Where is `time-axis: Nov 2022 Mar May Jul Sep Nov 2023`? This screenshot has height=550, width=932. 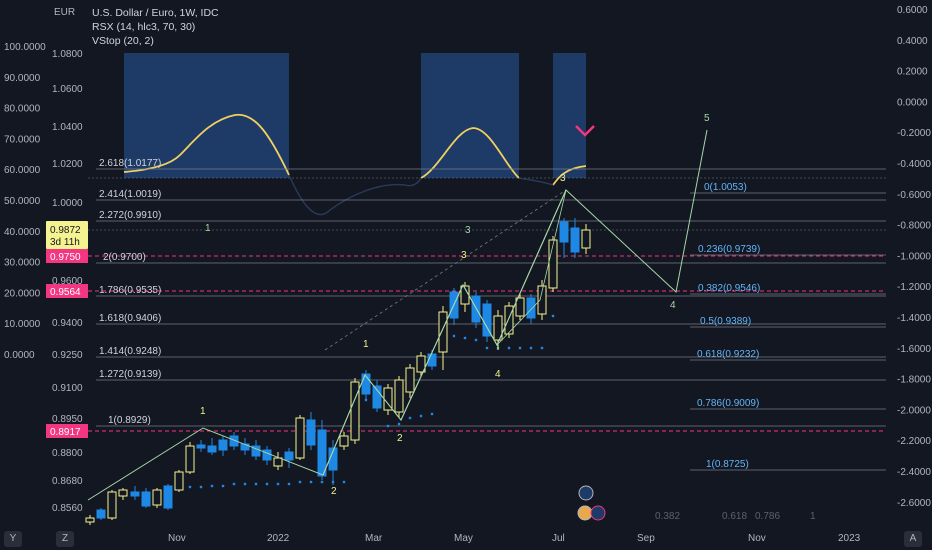 time-axis: Nov 2022 Mar May Jul Sep Nov 2023 is located at coordinates (514, 538).